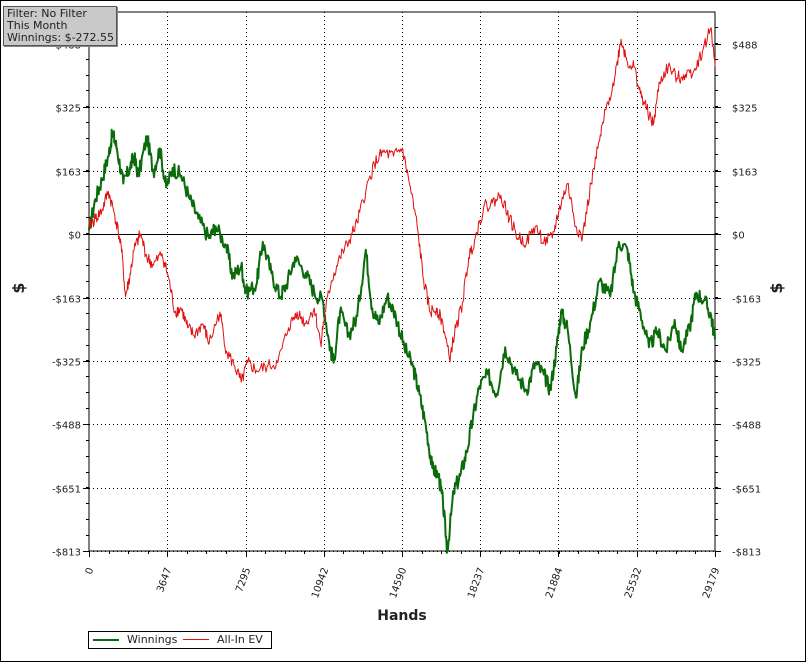 The height and width of the screenshot is (662, 806). I want to click on y-tick-label-left: $163, so click(68, 173).